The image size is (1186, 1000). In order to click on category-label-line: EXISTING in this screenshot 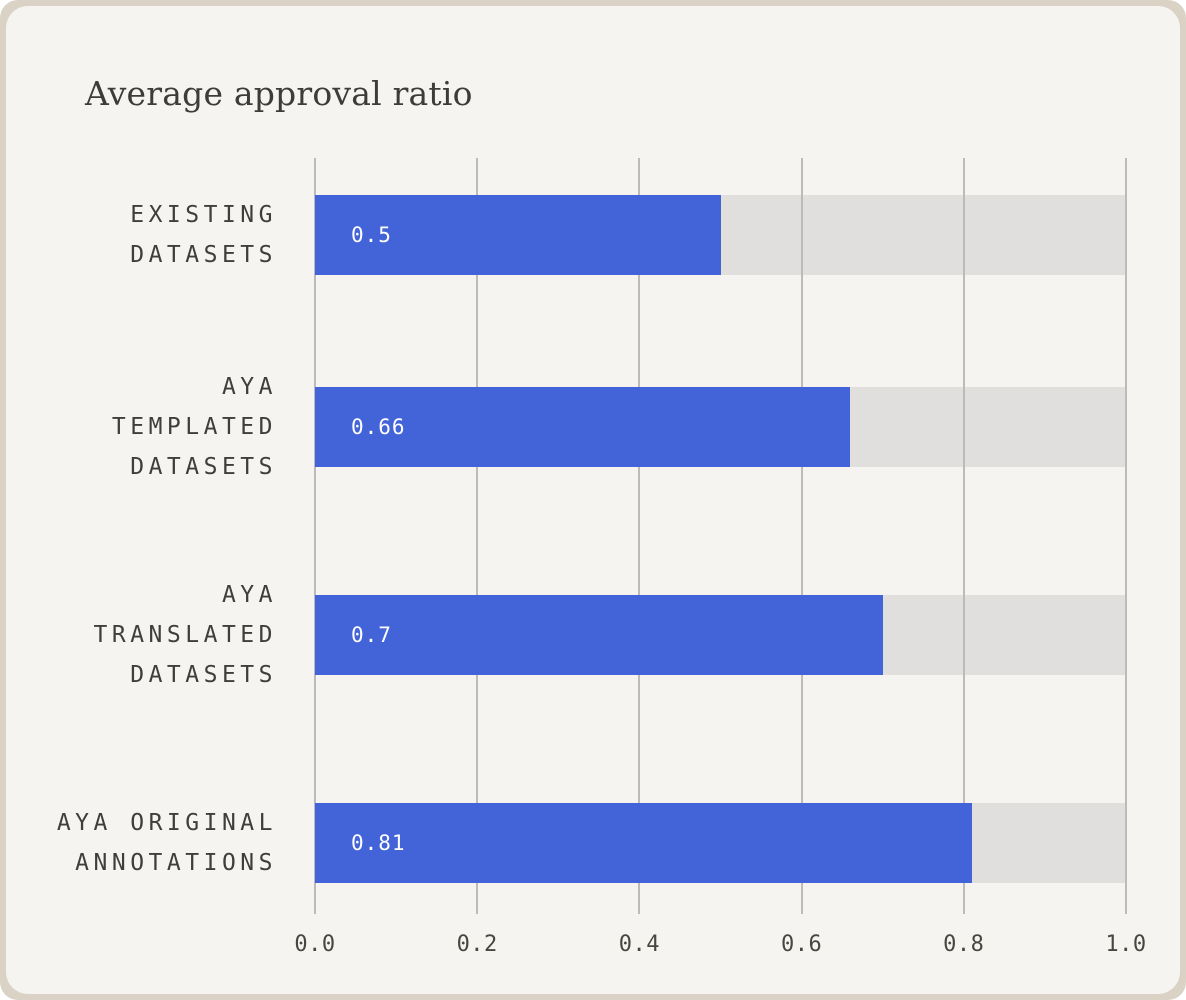, I will do `click(203, 215)`.